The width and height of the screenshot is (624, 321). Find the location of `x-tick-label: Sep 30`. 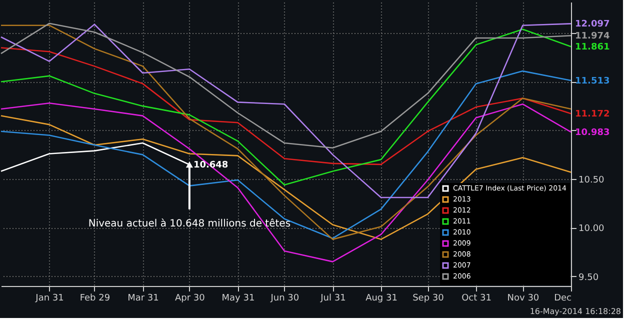

x-tick-label: Sep 30 is located at coordinates (428, 299).